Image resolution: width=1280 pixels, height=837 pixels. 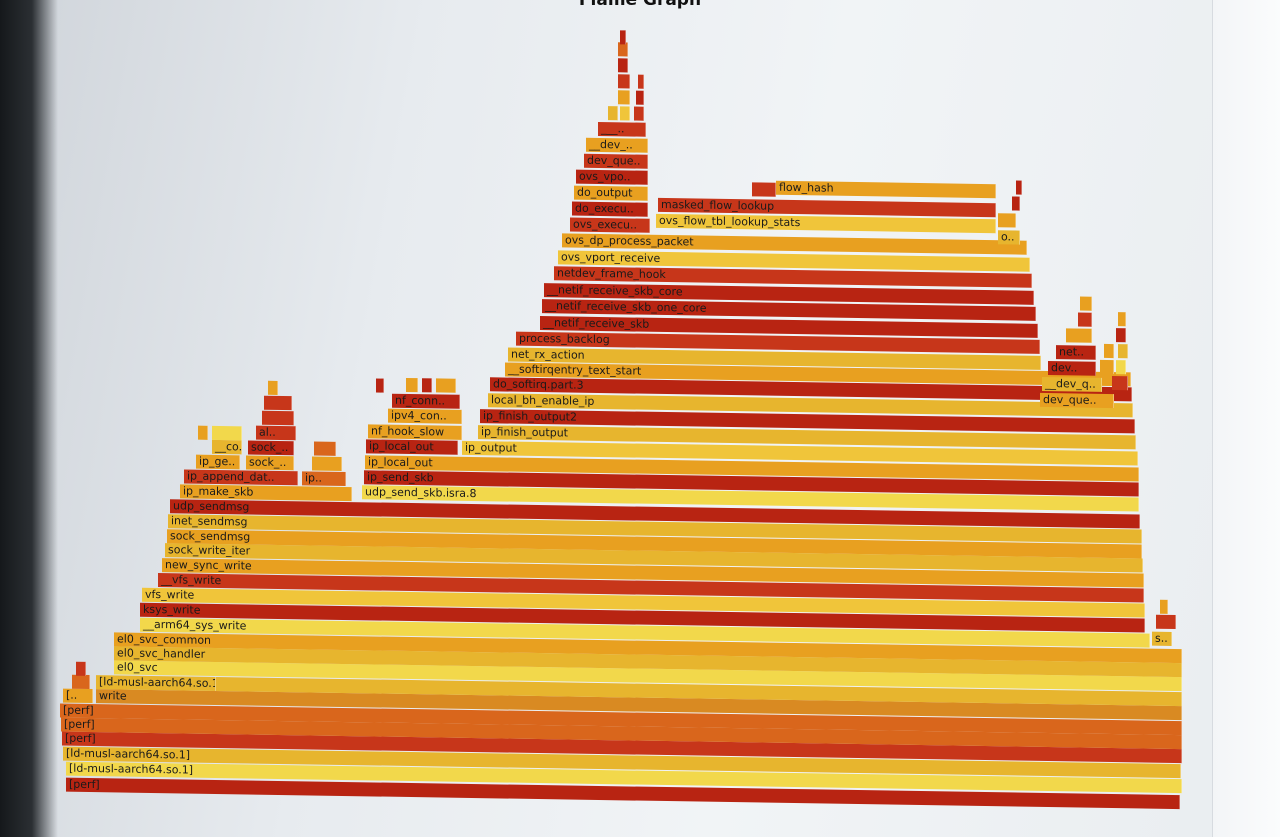 I want to click on flame-frame: do_execu.., so click(x=610, y=209).